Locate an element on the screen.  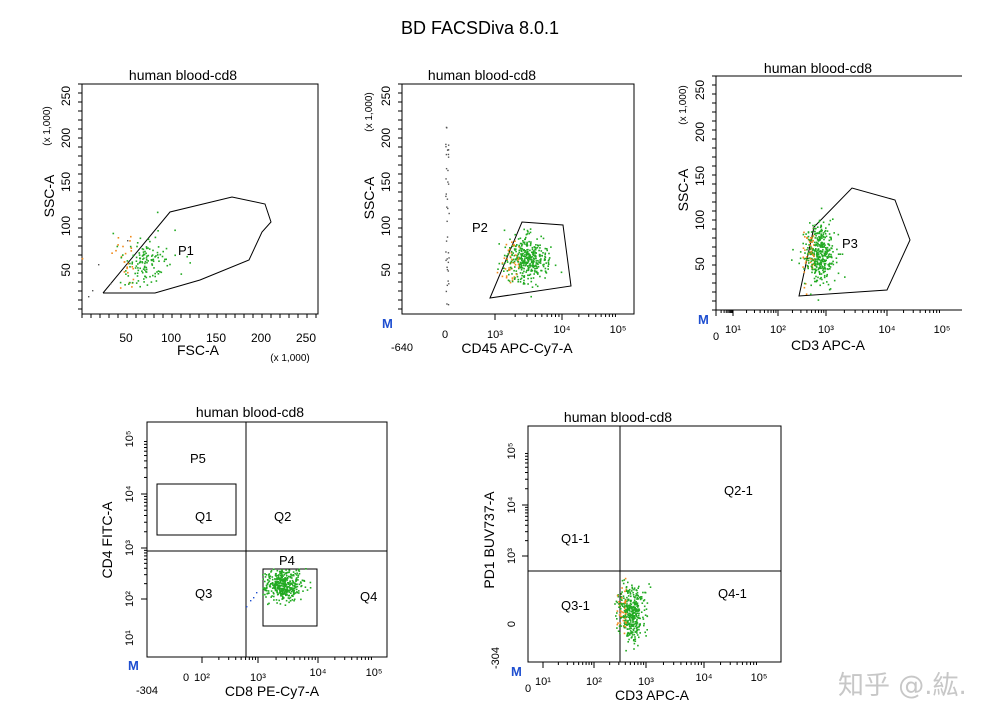
plot-5-xtick: 10¹ is located at coordinates (543, 682).